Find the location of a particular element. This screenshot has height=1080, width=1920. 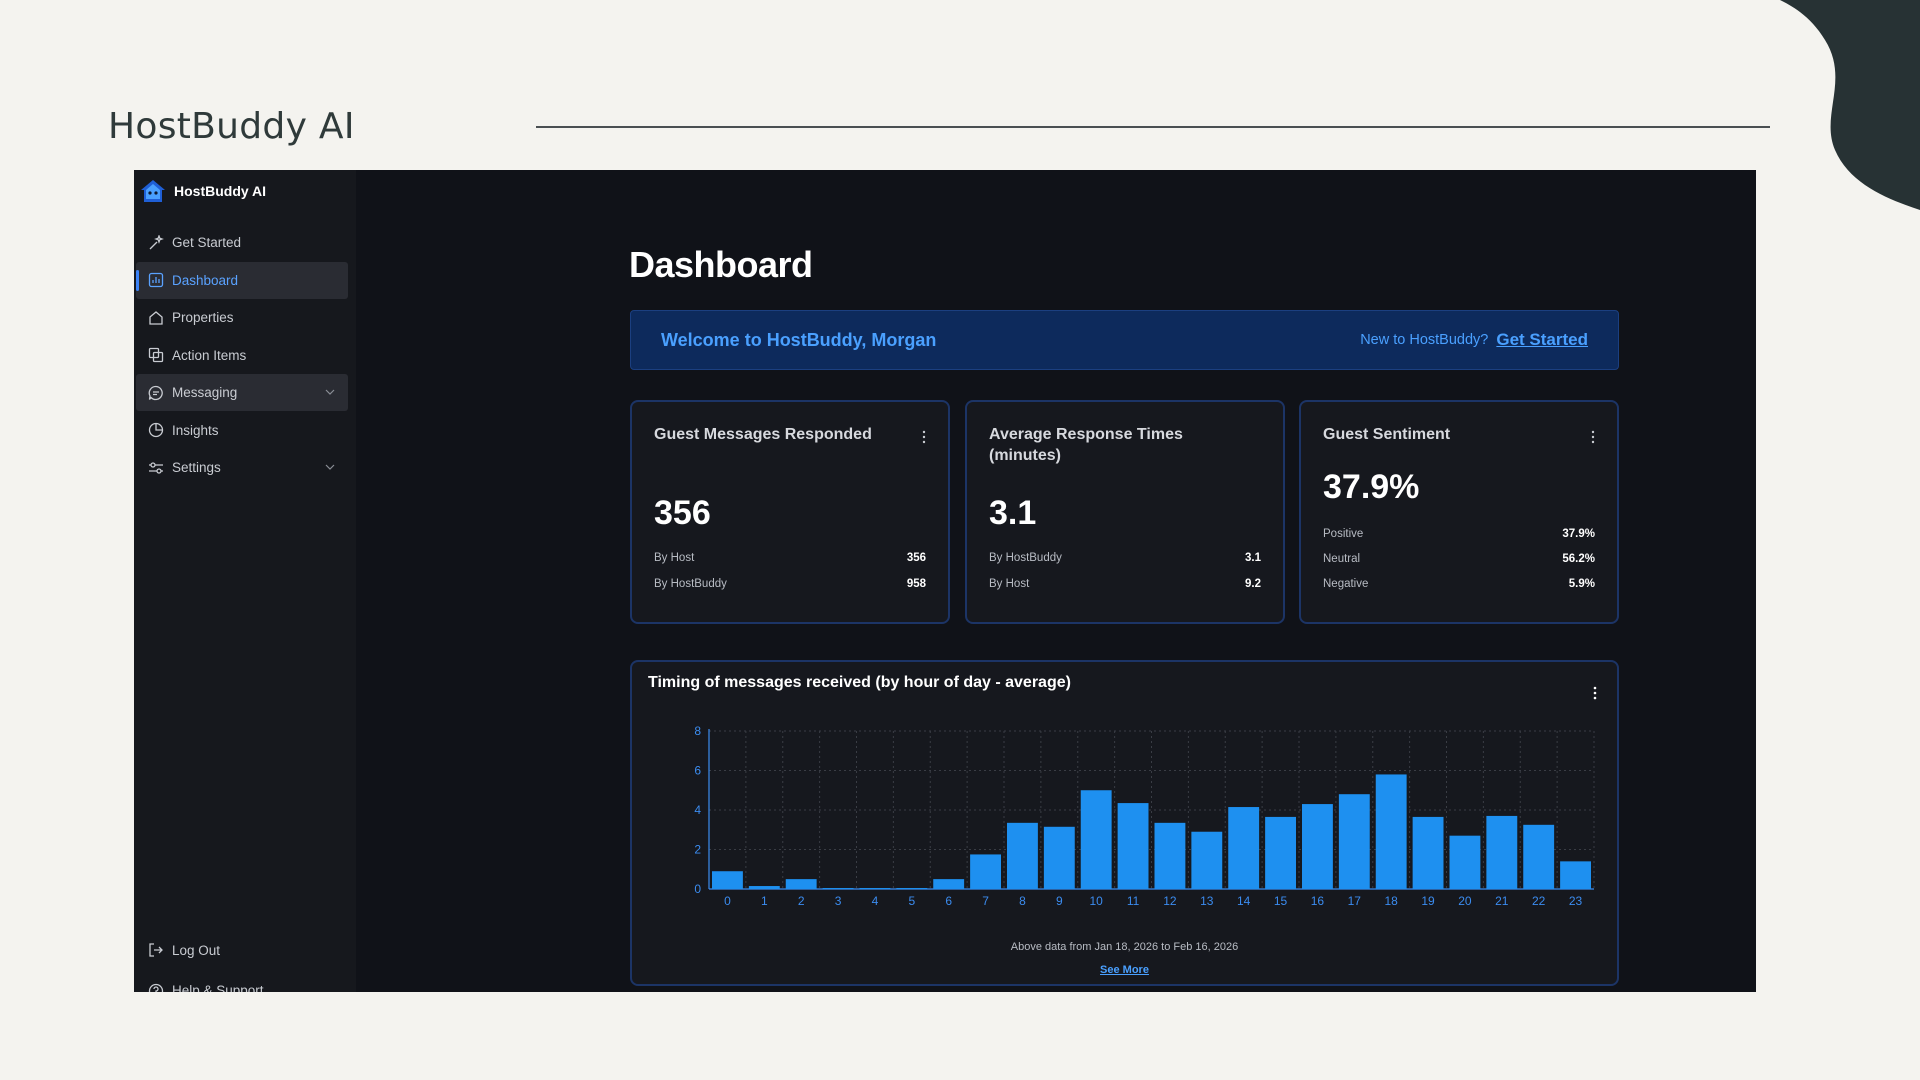

sidebar-item-help-support: Help & Support is located at coordinates (242, 981).